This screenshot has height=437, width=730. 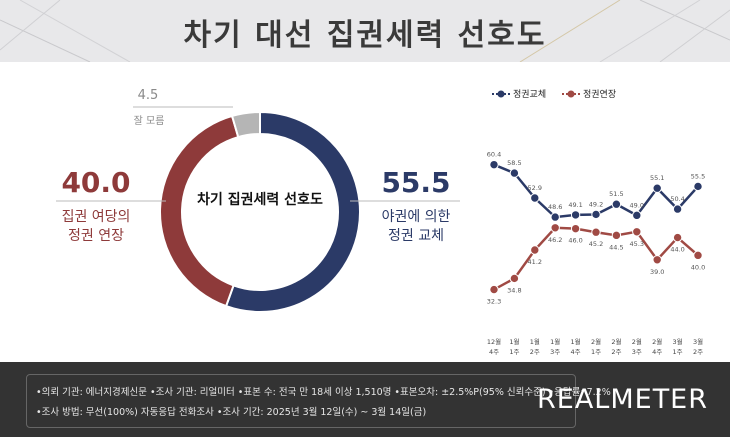 What do you see at coordinates (416, 236) in the screenshot?
I see `donut-right-label-2: 정권 교체` at bounding box center [416, 236].